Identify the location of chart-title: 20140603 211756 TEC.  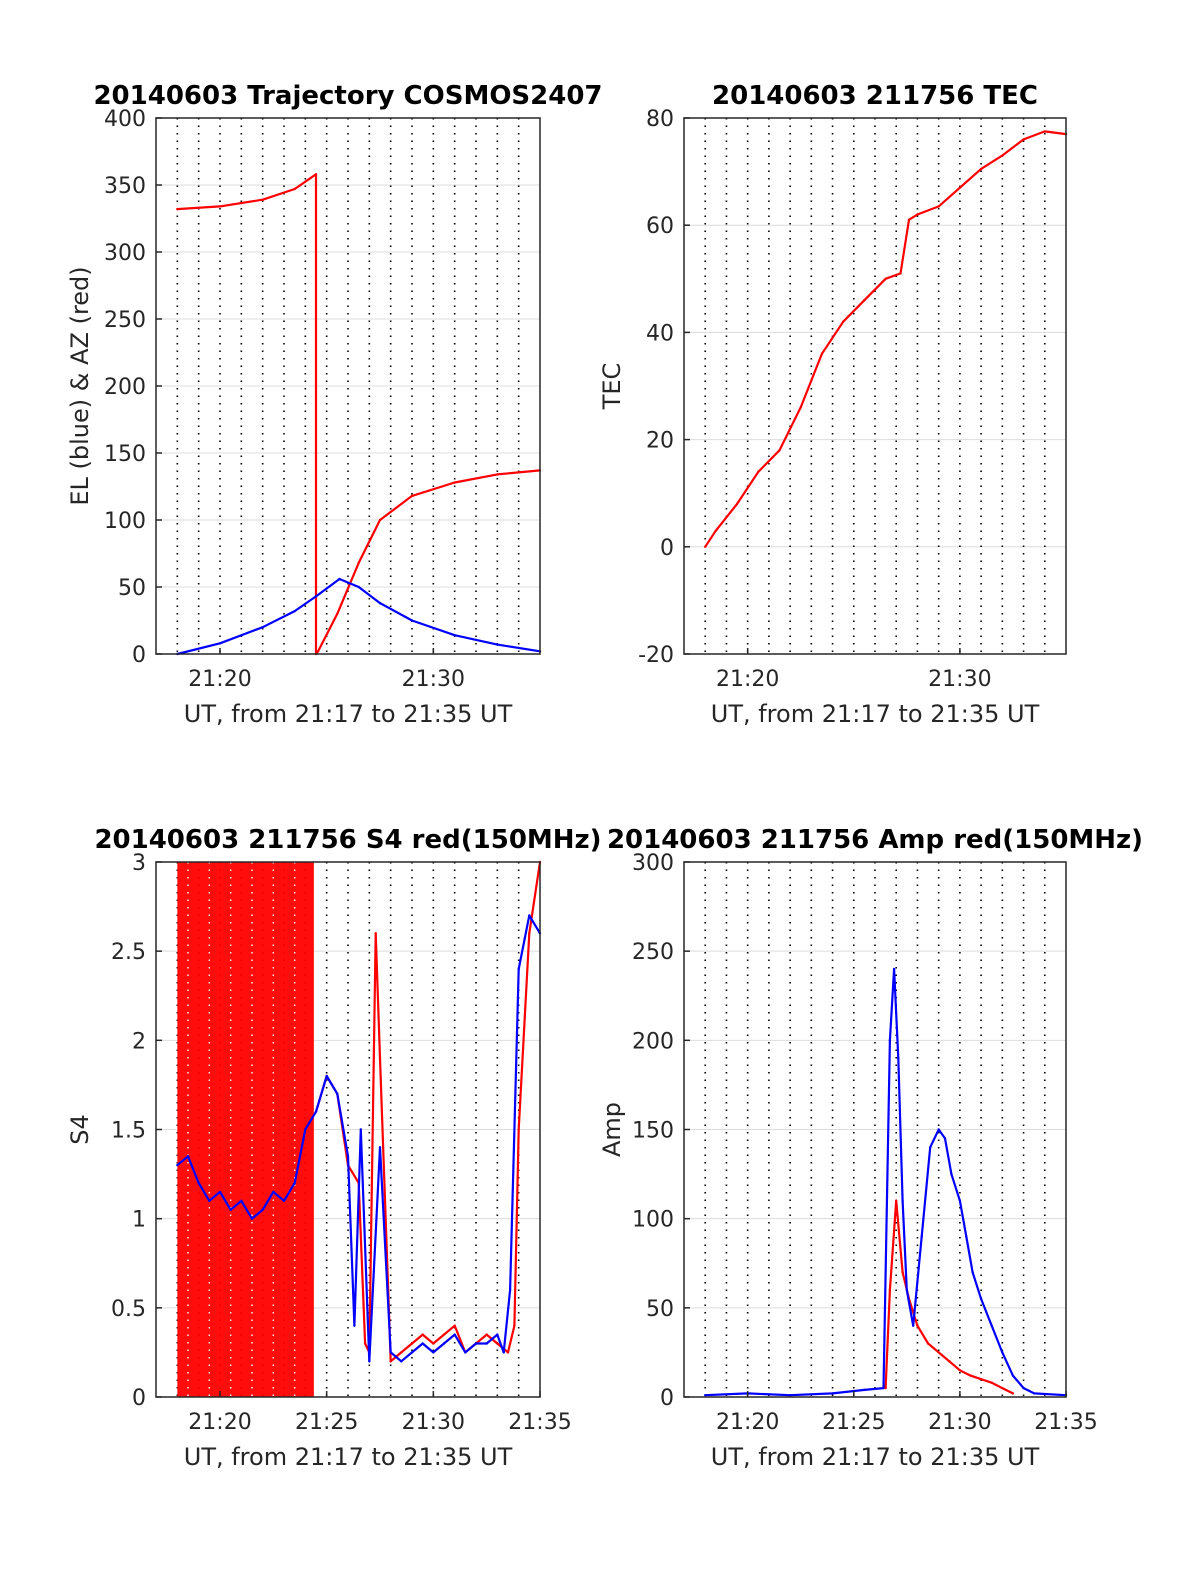
(875, 96).